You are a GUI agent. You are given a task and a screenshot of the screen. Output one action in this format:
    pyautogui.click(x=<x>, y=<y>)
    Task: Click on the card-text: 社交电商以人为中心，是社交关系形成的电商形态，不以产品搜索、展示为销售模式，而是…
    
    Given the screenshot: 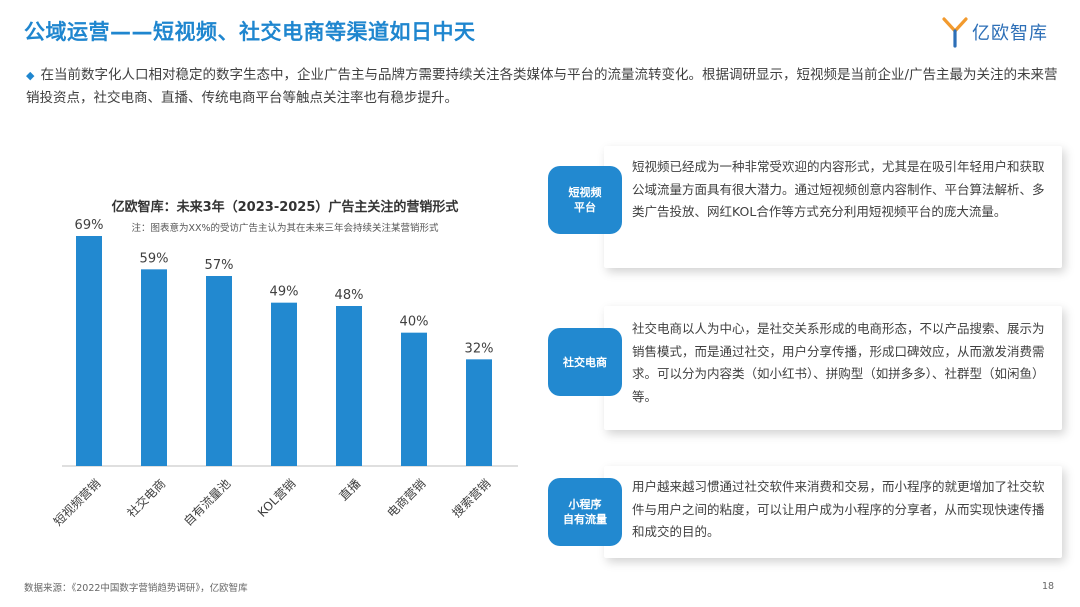 What is the action you would take?
    pyautogui.click(x=838, y=362)
    